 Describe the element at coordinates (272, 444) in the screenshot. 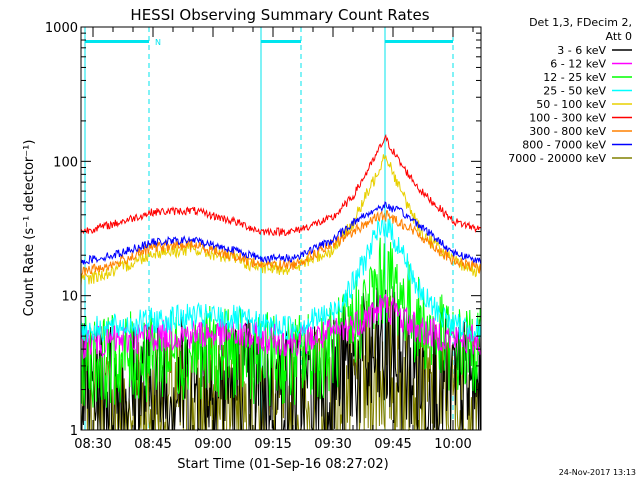

I see `x-tick-label-3: 09:15` at that location.